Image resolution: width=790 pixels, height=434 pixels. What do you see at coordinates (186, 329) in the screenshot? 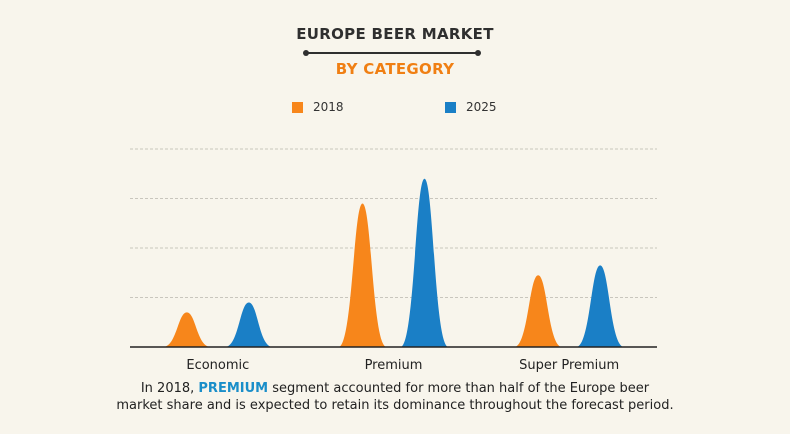
I see `peak-2018-economic` at bounding box center [186, 329].